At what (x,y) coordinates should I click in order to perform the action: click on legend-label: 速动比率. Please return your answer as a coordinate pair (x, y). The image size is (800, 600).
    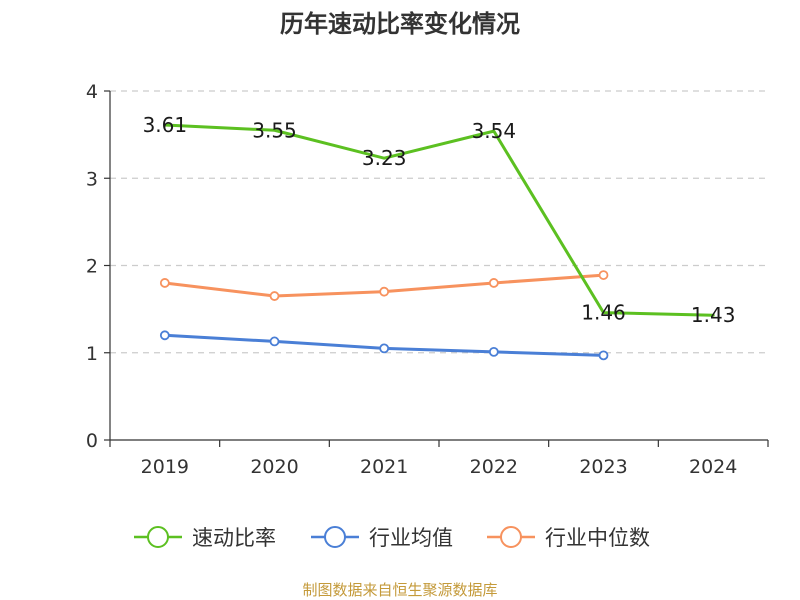
    Looking at the image, I should click on (234, 538).